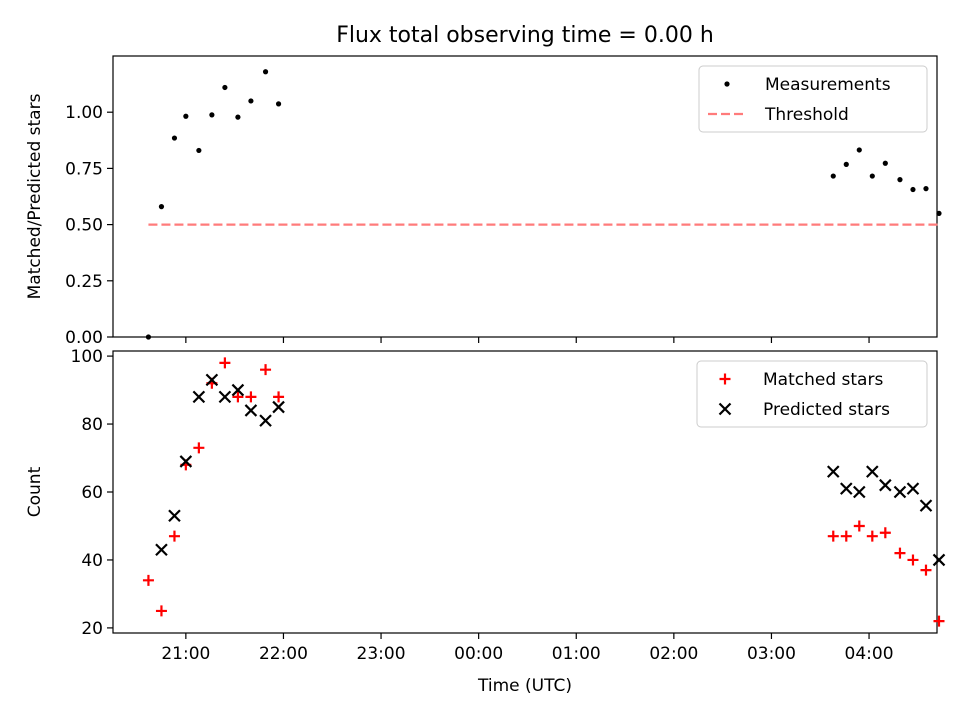 This screenshot has width=960, height=720. I want to click on y-tick-label: 0.25, so click(84, 282).